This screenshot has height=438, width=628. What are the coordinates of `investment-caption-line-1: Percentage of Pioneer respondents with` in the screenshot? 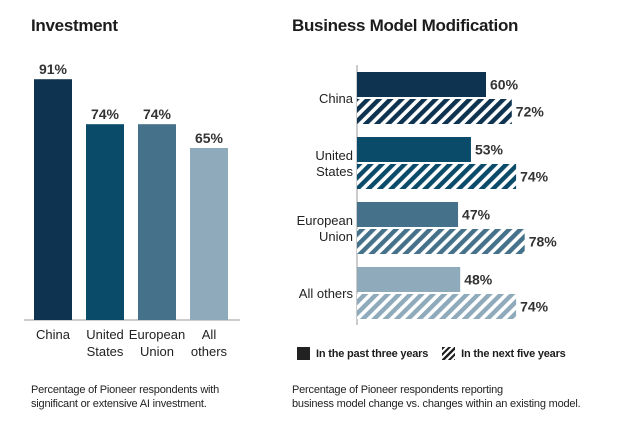 It's located at (125, 390).